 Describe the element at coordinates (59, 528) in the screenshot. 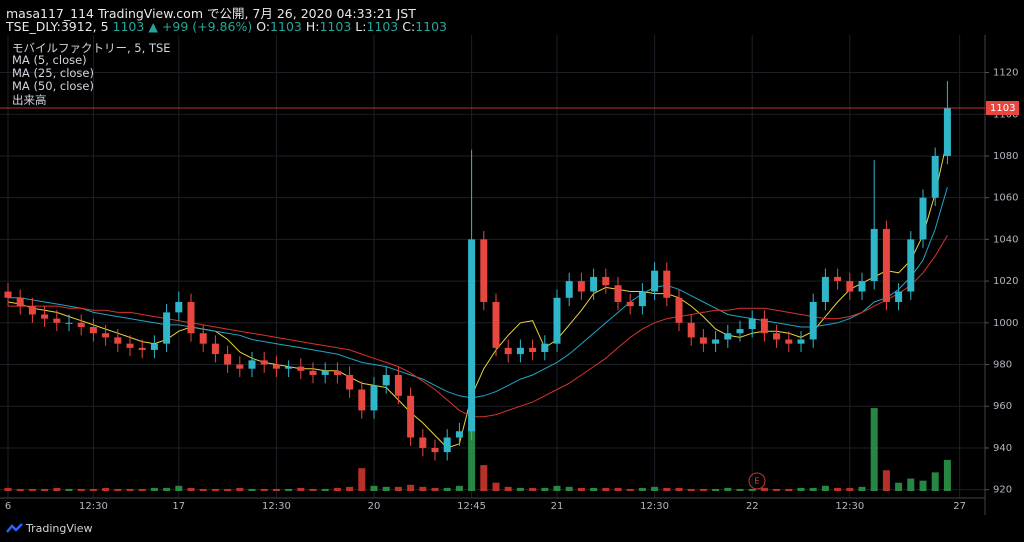

I see `footer: TradingView` at that location.